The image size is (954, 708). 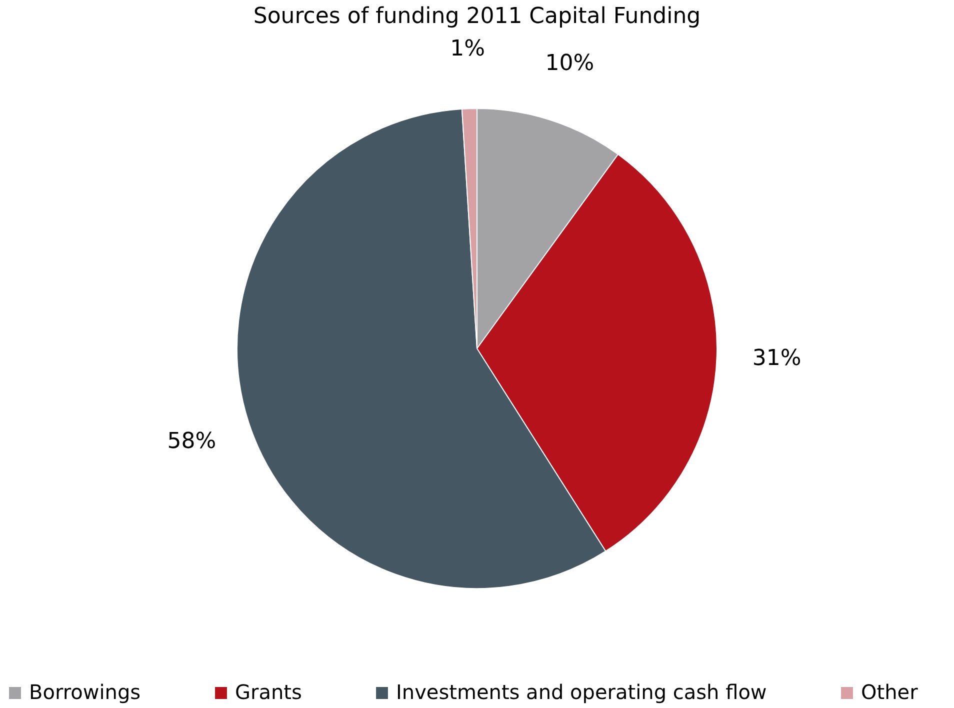 What do you see at coordinates (191, 441) in the screenshot?
I see `data-label: 58%` at bounding box center [191, 441].